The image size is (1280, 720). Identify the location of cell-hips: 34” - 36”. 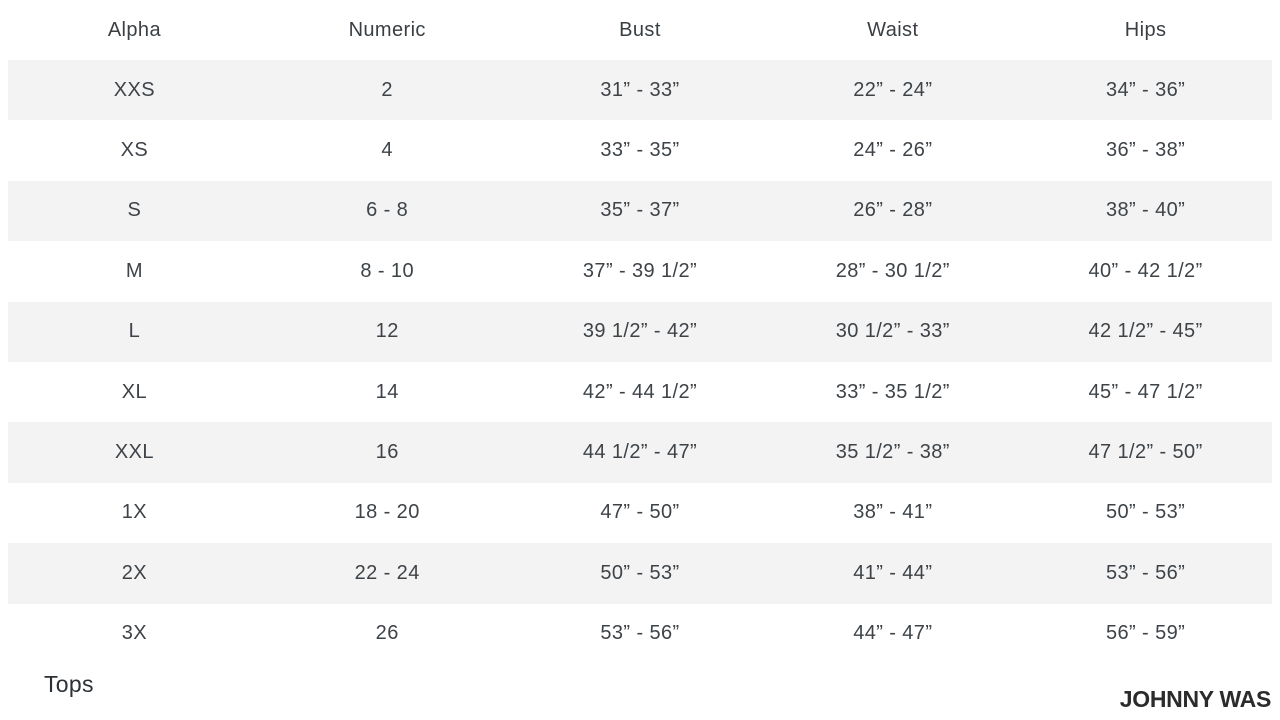
(1145, 89).